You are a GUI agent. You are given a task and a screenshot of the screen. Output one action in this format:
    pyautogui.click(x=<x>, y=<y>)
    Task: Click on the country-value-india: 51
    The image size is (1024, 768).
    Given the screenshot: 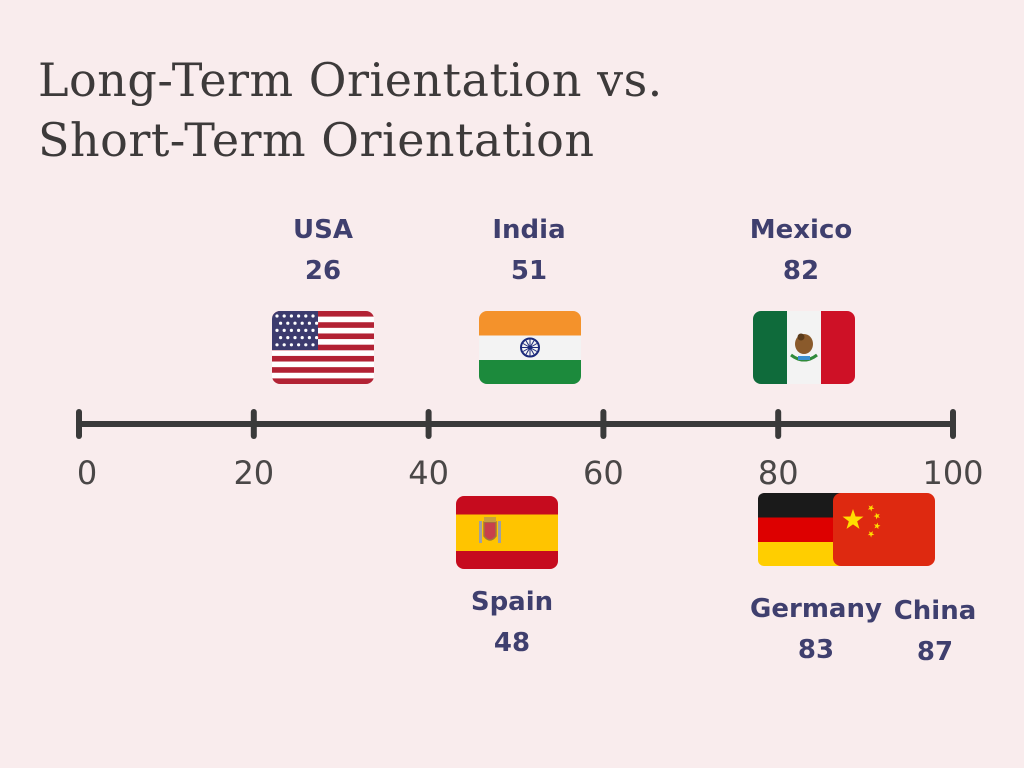 What is the action you would take?
    pyautogui.click(x=529, y=271)
    